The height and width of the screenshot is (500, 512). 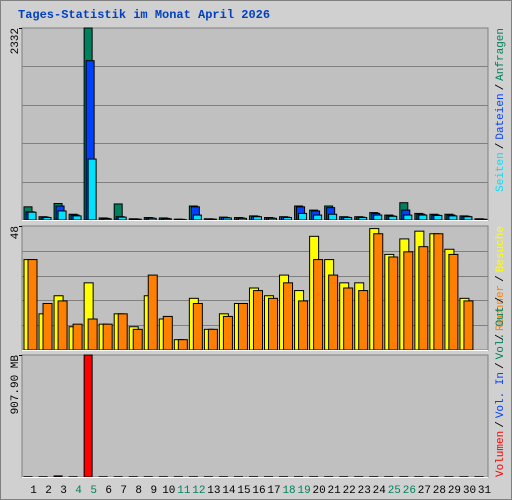 What do you see at coordinates (454, 491) in the screenshot?
I see `x-tick-label: 29` at bounding box center [454, 491].